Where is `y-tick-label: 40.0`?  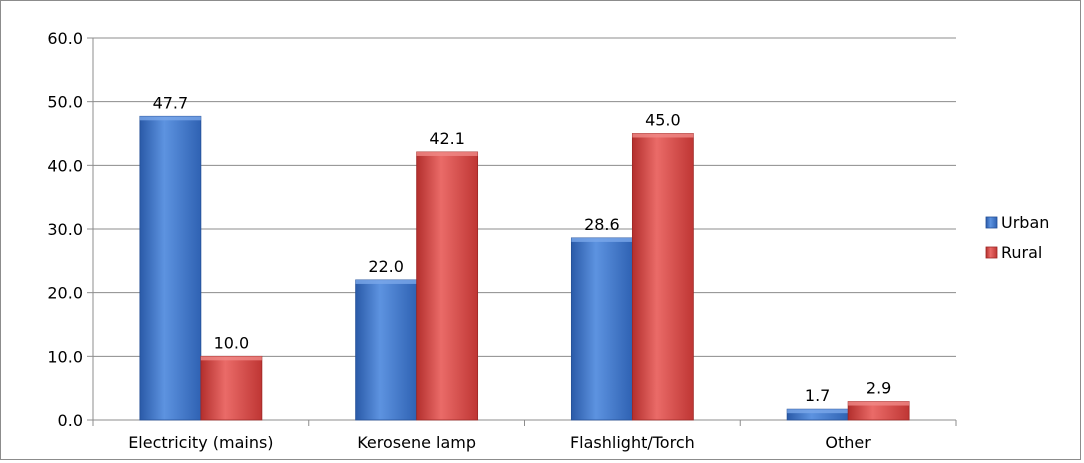
y-tick-label: 40.0 is located at coordinates (65, 165).